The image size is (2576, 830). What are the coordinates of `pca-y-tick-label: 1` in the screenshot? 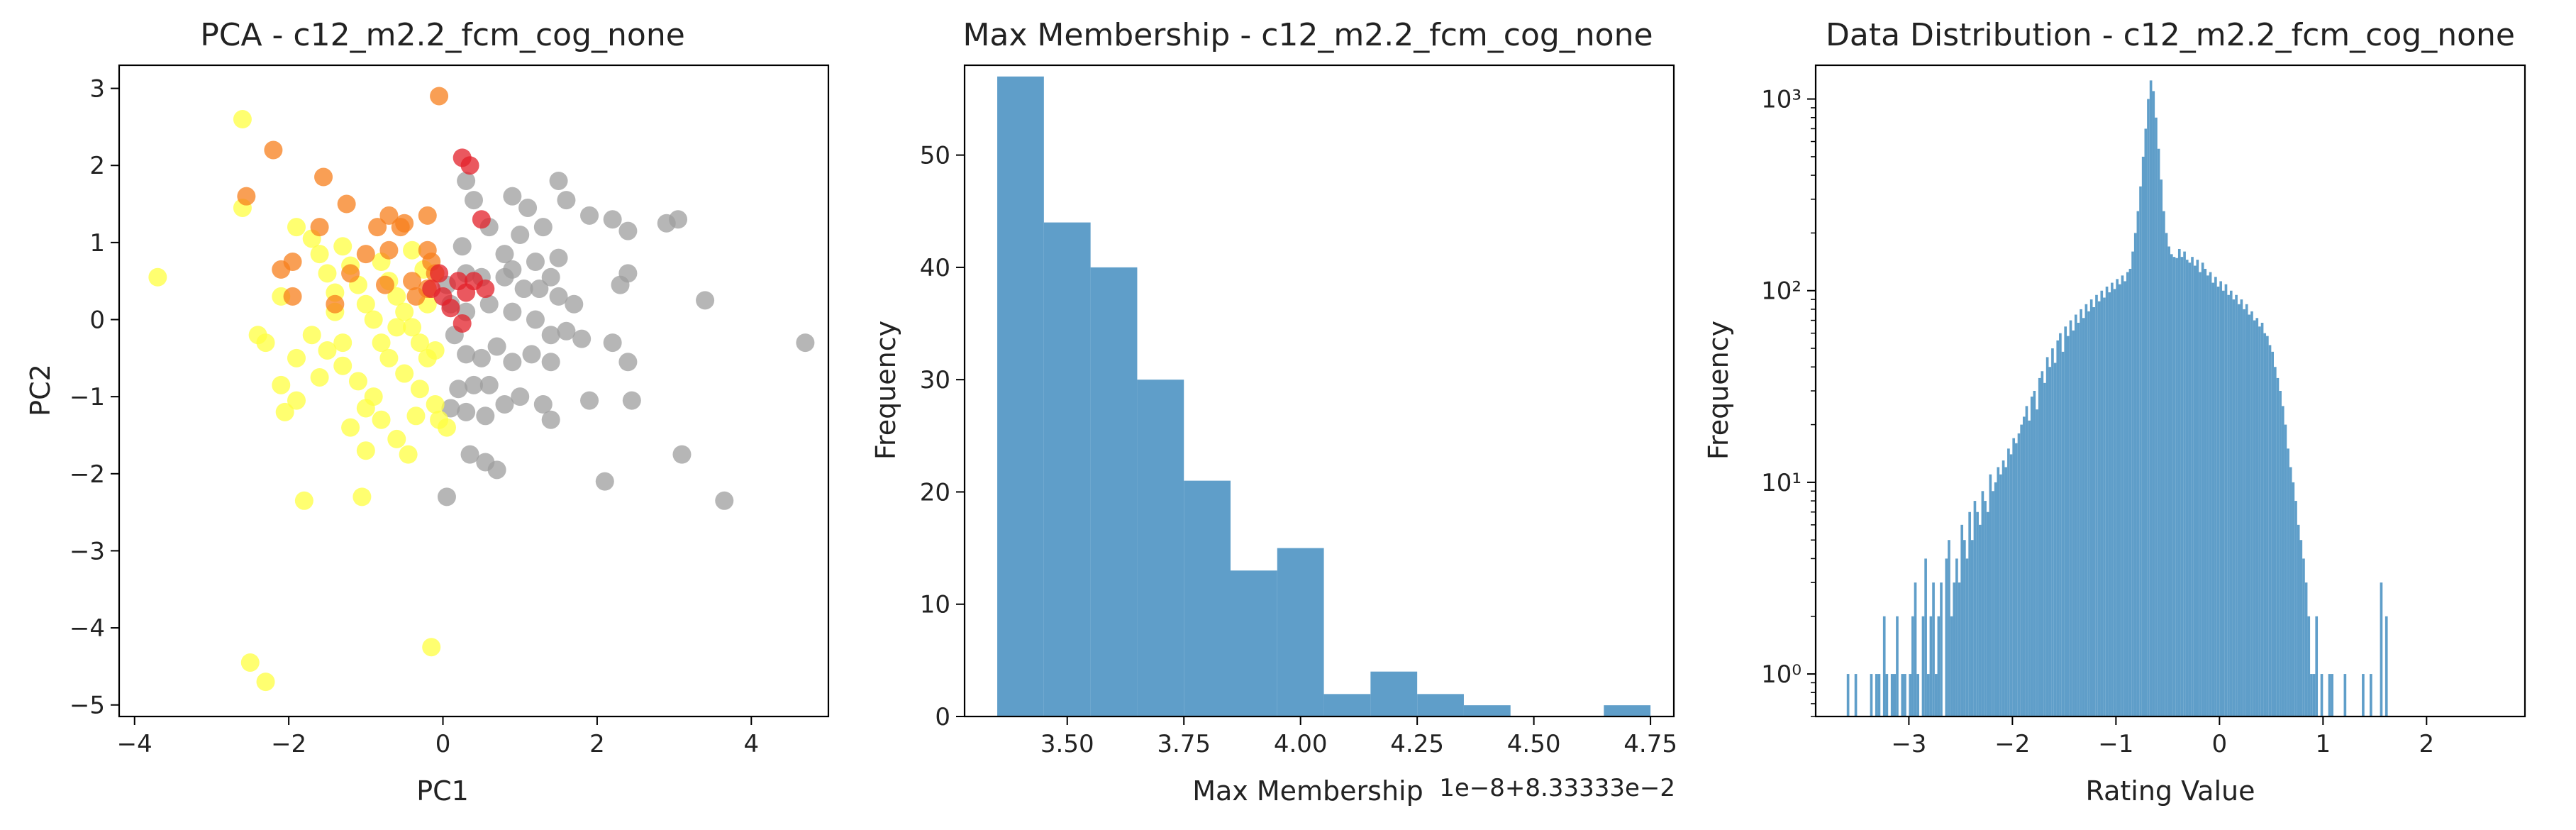 It's located at (97, 243).